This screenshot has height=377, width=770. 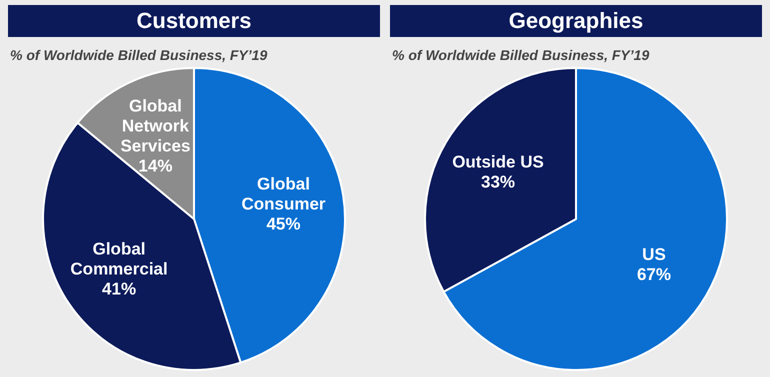 I want to click on data-label: 33%, so click(x=498, y=182).